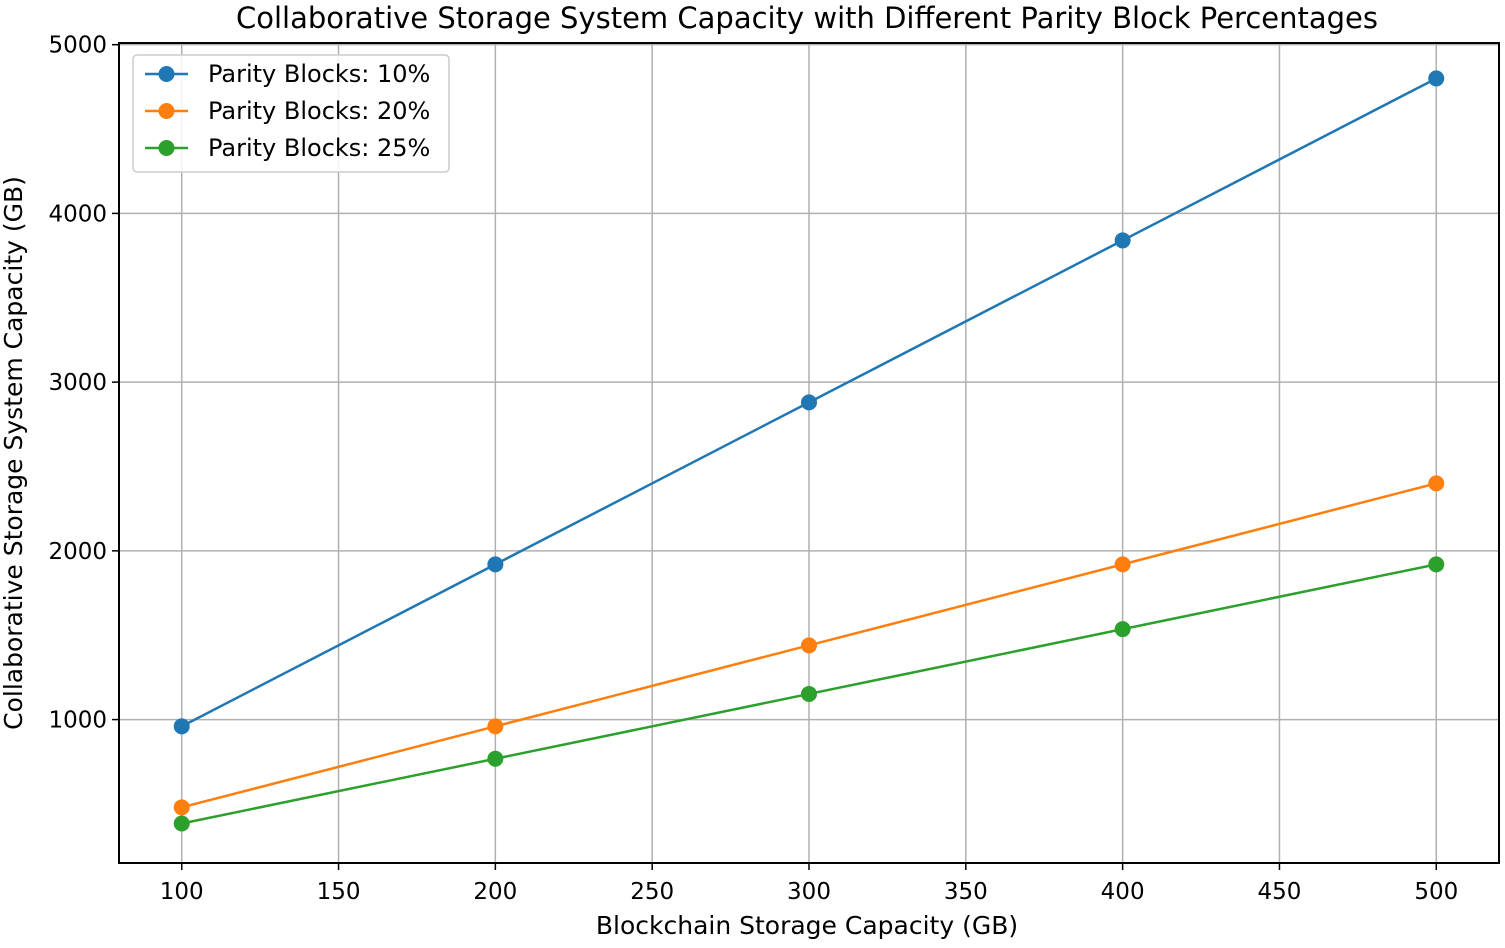 The image size is (1505, 948). I want to click on x-tick-label: 350, so click(966, 892).